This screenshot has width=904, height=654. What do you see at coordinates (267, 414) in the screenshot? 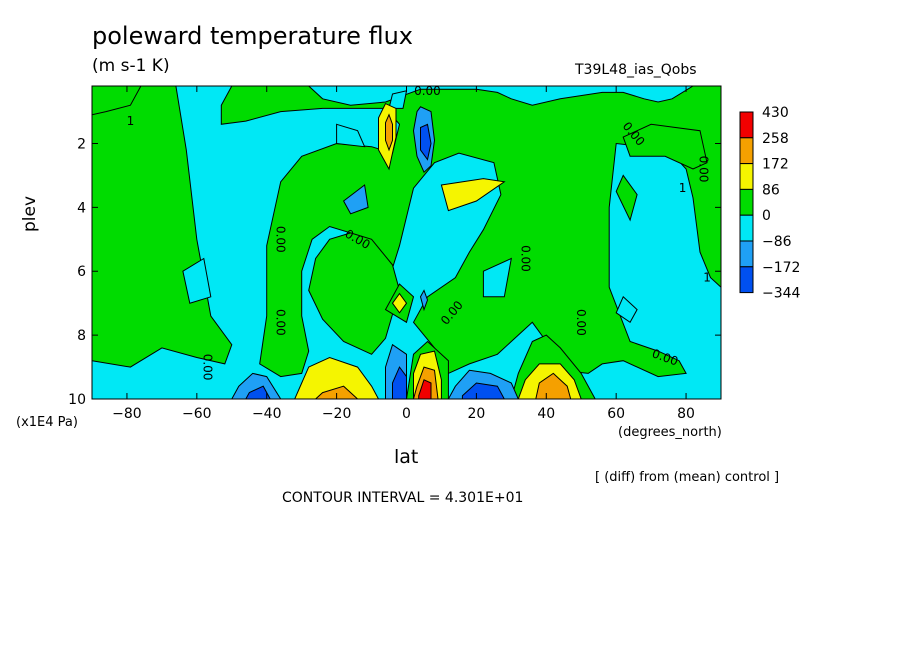
I see `x-tick-label-2: −40` at bounding box center [267, 414].